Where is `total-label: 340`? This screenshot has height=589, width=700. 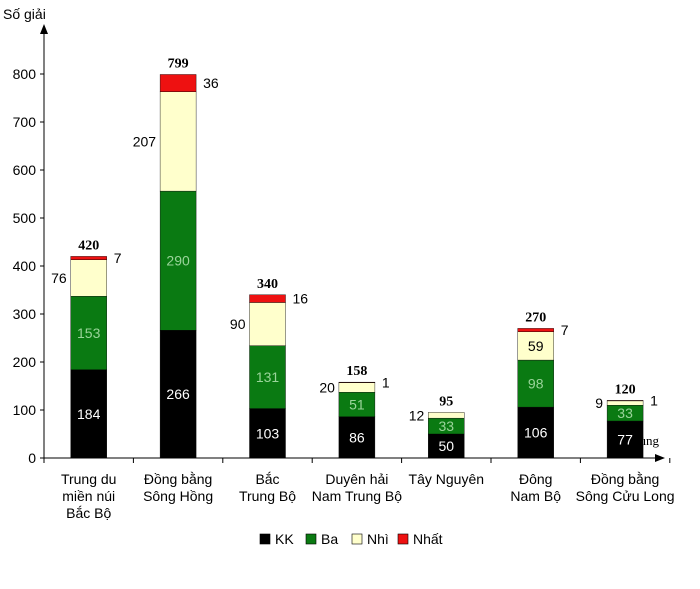 total-label: 340 is located at coordinates (267, 284).